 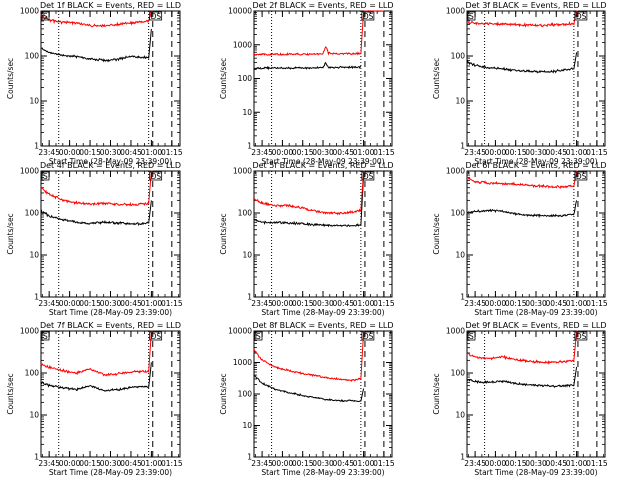 I want to click on panel-title: Det 6f BLACK = Events, RED = LLD, so click(x=535, y=165).